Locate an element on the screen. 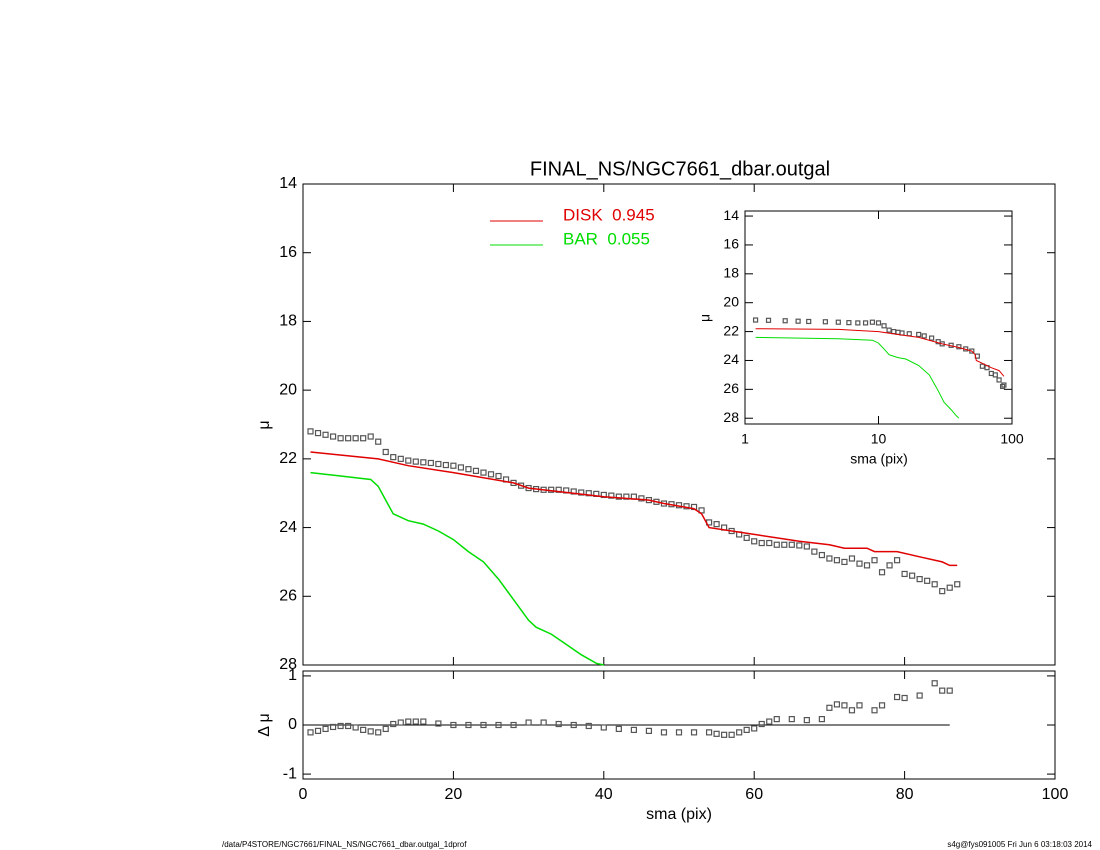  y-axis-label: Δ μ is located at coordinates (264, 724).